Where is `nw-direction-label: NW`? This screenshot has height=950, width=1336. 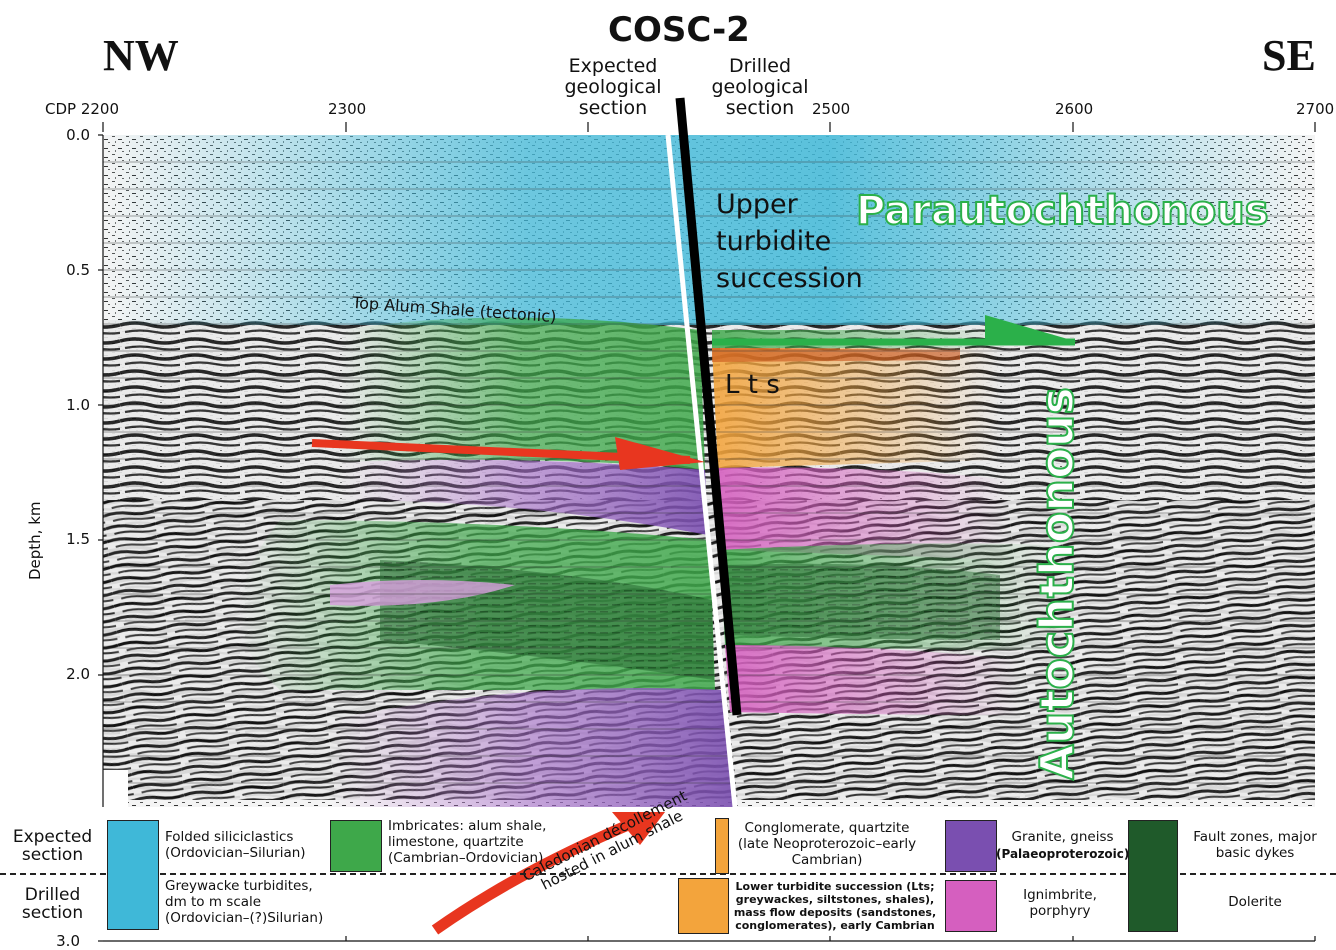 nw-direction-label: NW is located at coordinates (141, 55).